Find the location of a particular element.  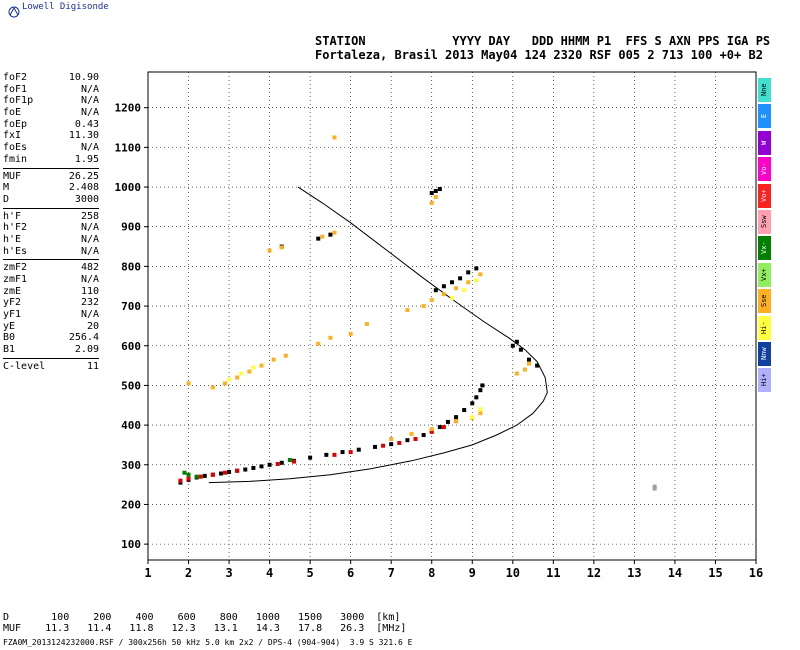

param-name: C-level is located at coordinates (24, 366).